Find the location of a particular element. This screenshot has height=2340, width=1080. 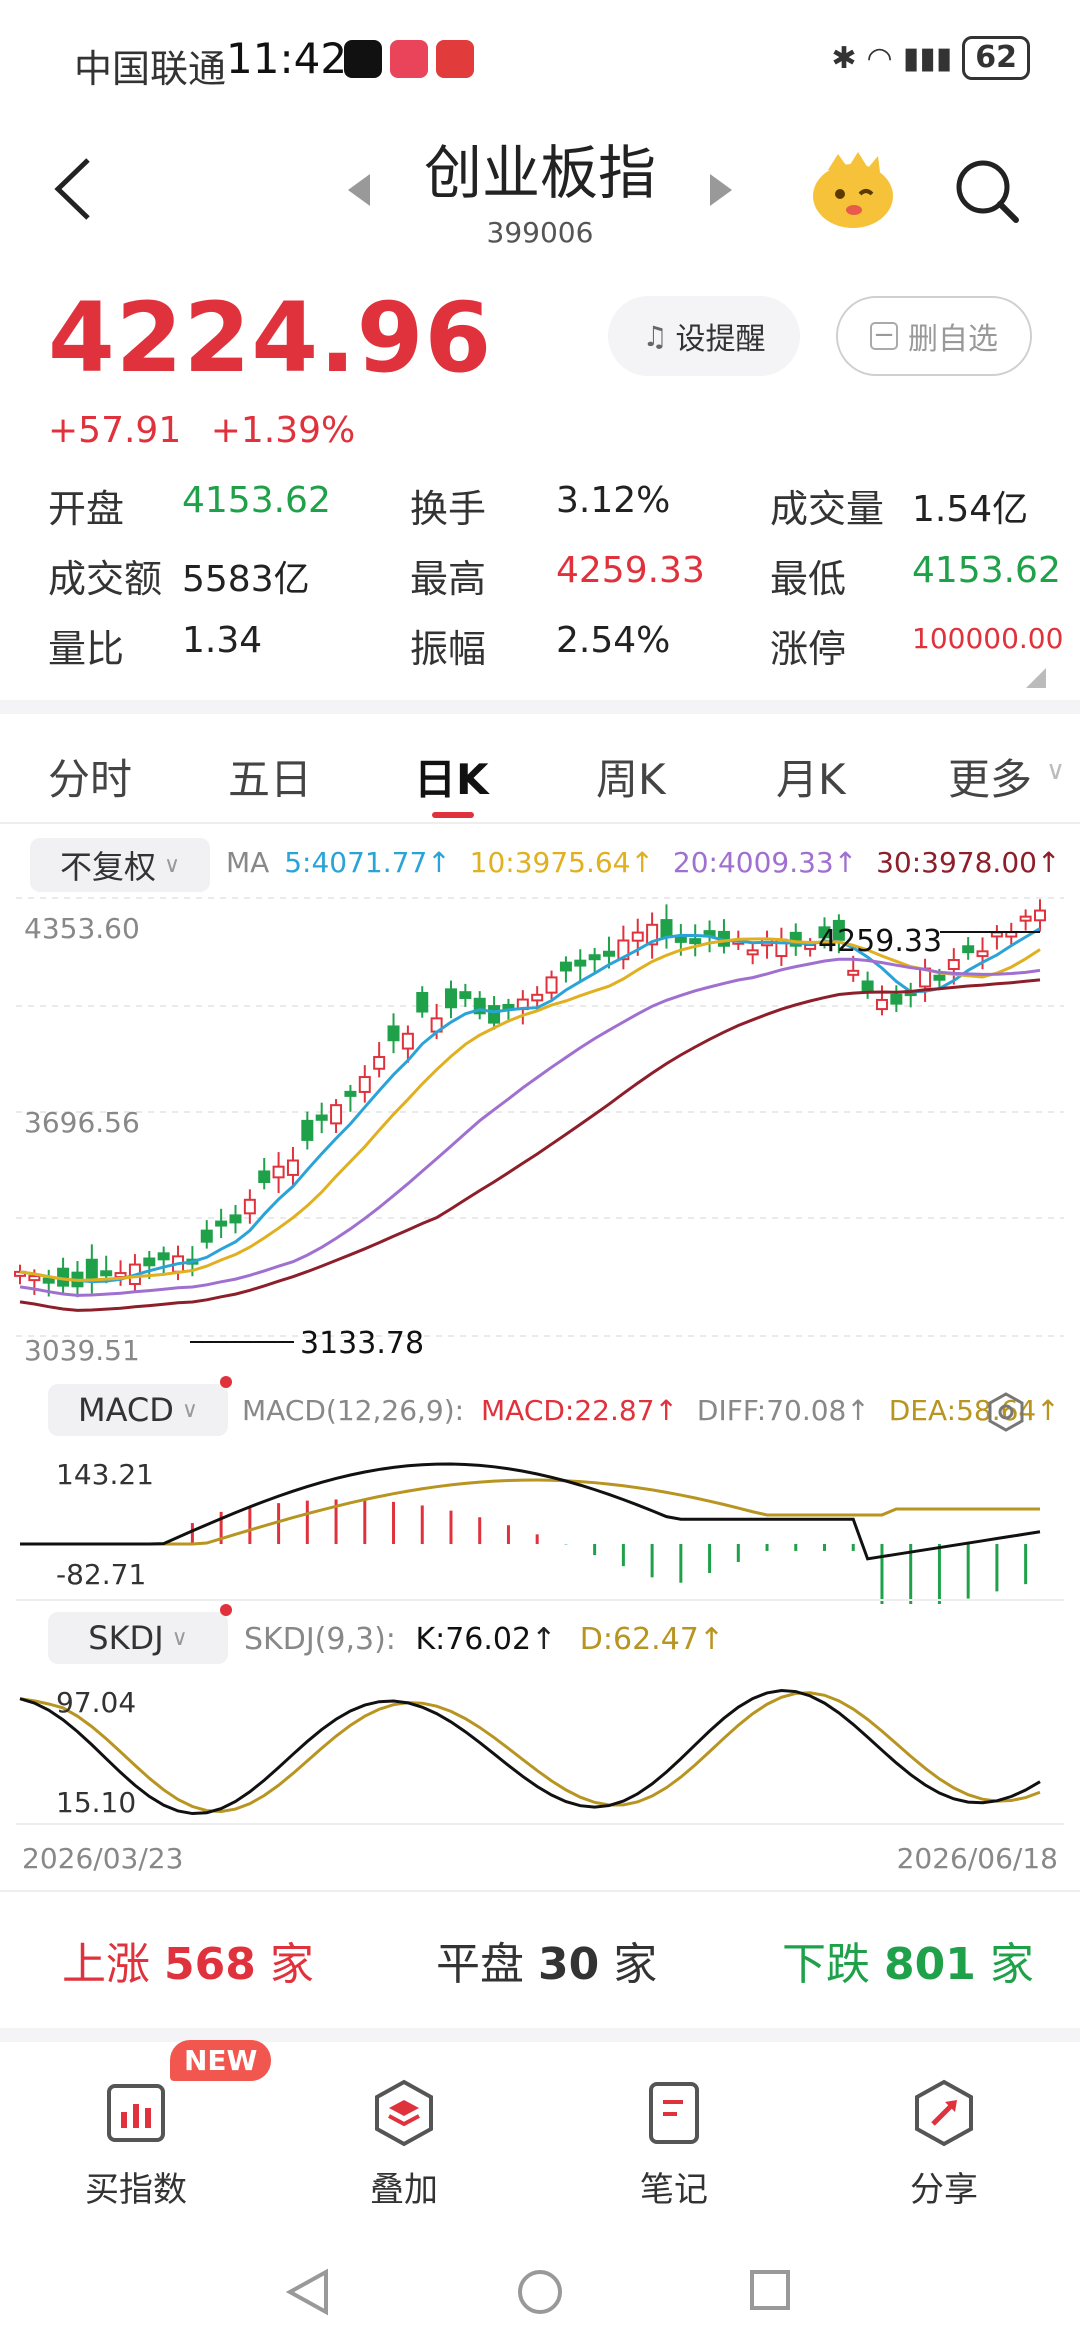

back-icon is located at coordinates (73, 189).